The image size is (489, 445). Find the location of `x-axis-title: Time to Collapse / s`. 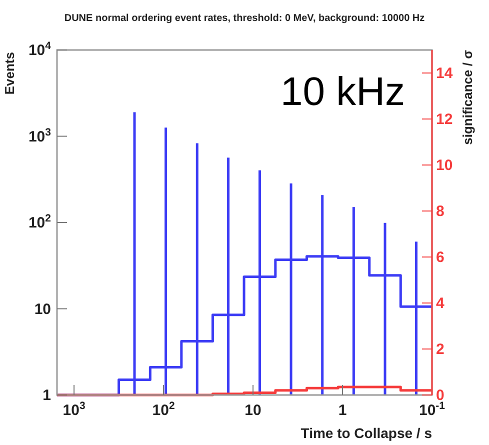

x-axis-title: Time to Collapse / s is located at coordinates (366, 433).